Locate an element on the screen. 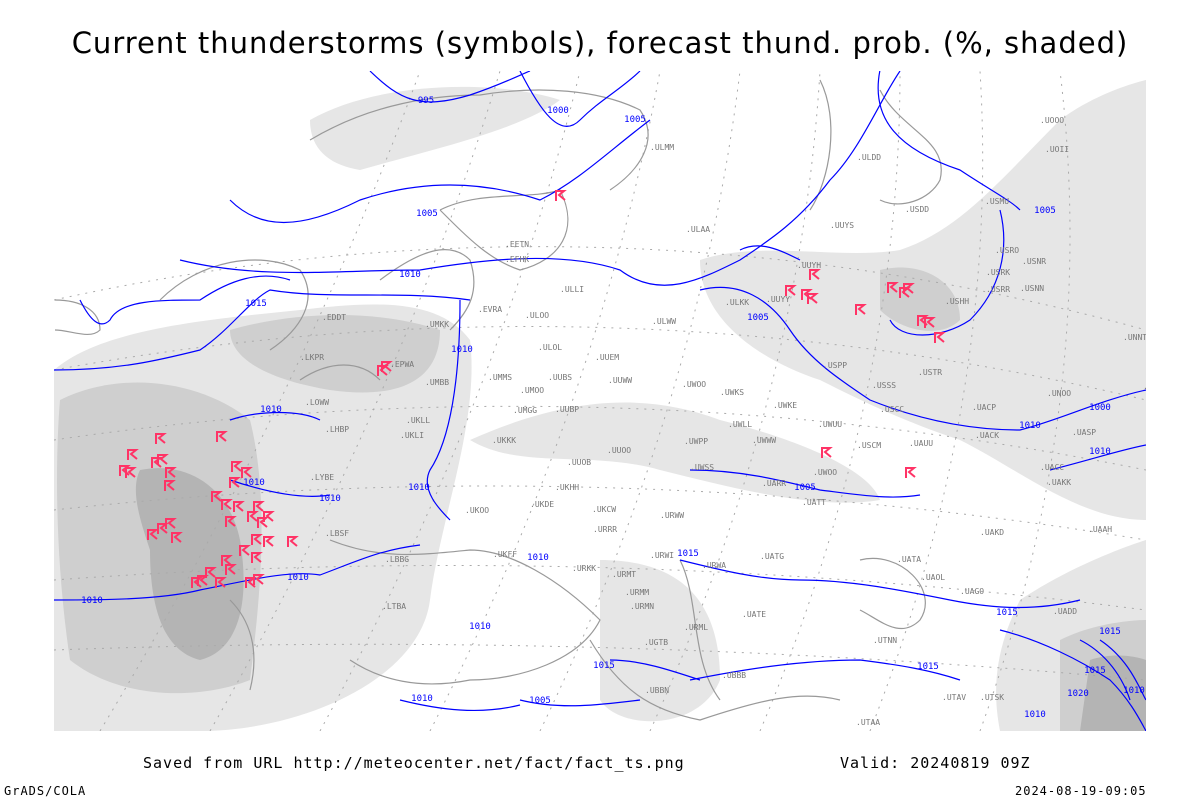 This screenshot has height=800, width=1200. station-label: .UKLI is located at coordinates (412, 435).